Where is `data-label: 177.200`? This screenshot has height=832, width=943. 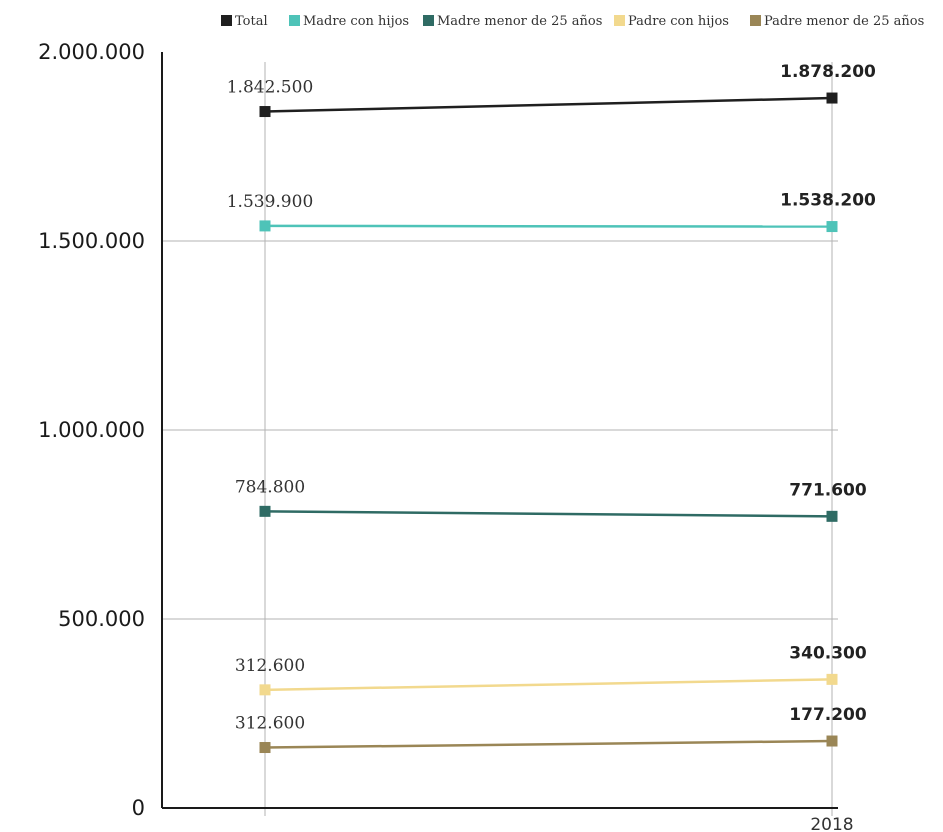 data-label: 177.200 is located at coordinates (828, 715).